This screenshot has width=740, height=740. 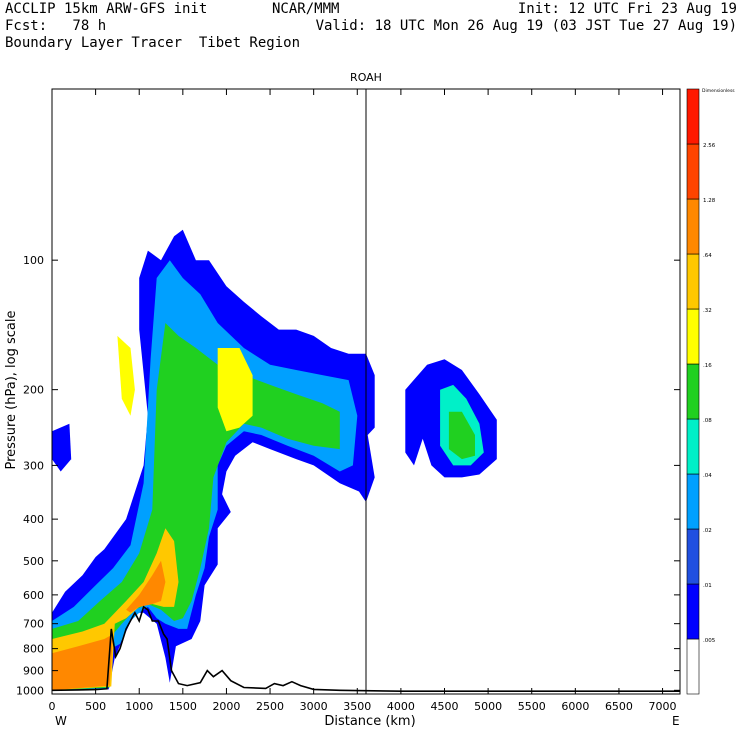 What do you see at coordinates (61, 721) in the screenshot?
I see `x-end-label-west: W` at bounding box center [61, 721].